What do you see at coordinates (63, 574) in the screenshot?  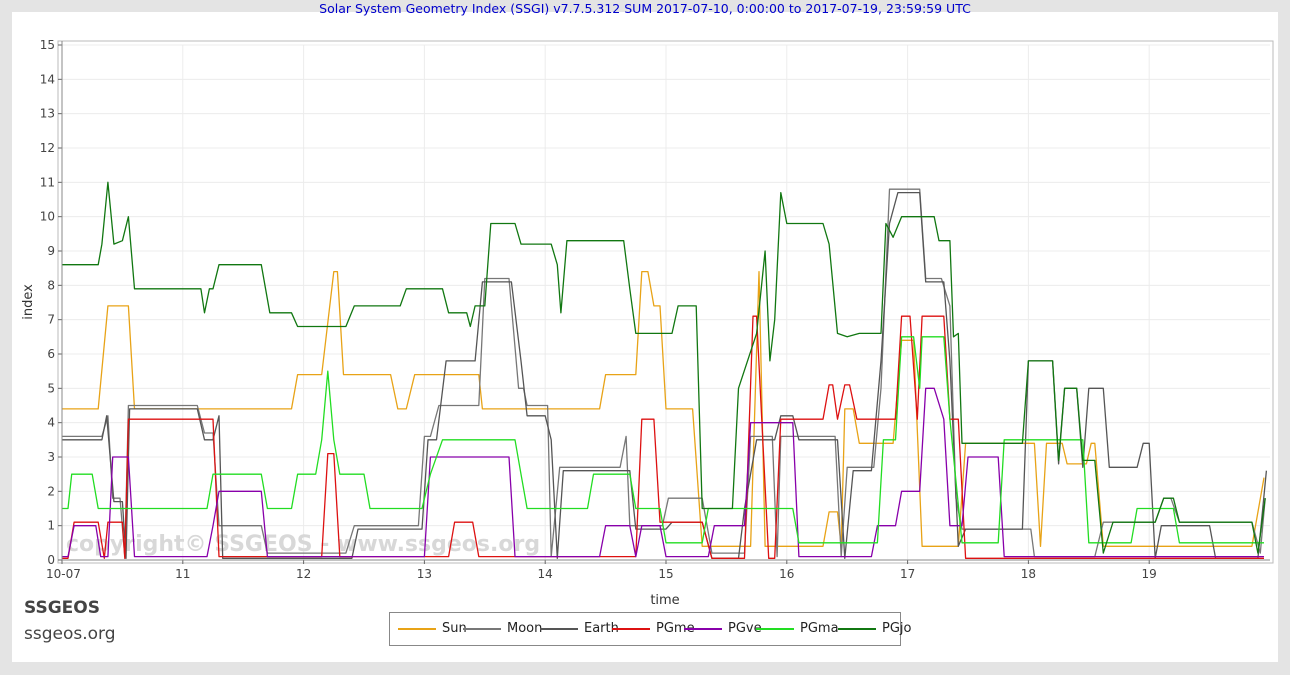 I see `x-tick-label: 10-07` at bounding box center [63, 574].